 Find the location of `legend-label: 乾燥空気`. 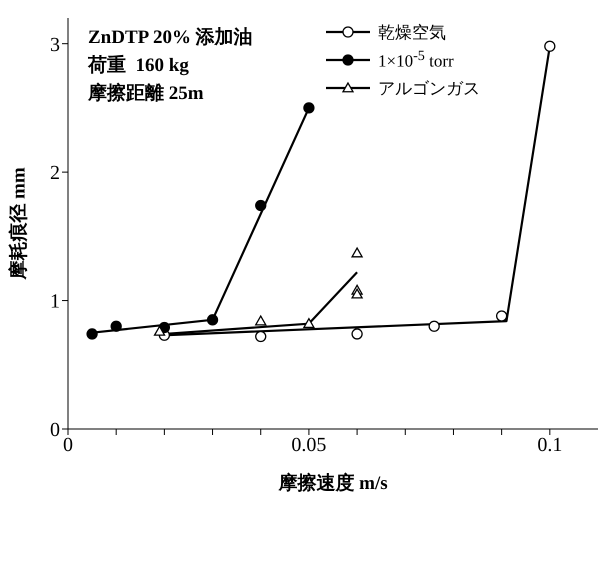

legend-label: 乾燥空気 is located at coordinates (412, 33).